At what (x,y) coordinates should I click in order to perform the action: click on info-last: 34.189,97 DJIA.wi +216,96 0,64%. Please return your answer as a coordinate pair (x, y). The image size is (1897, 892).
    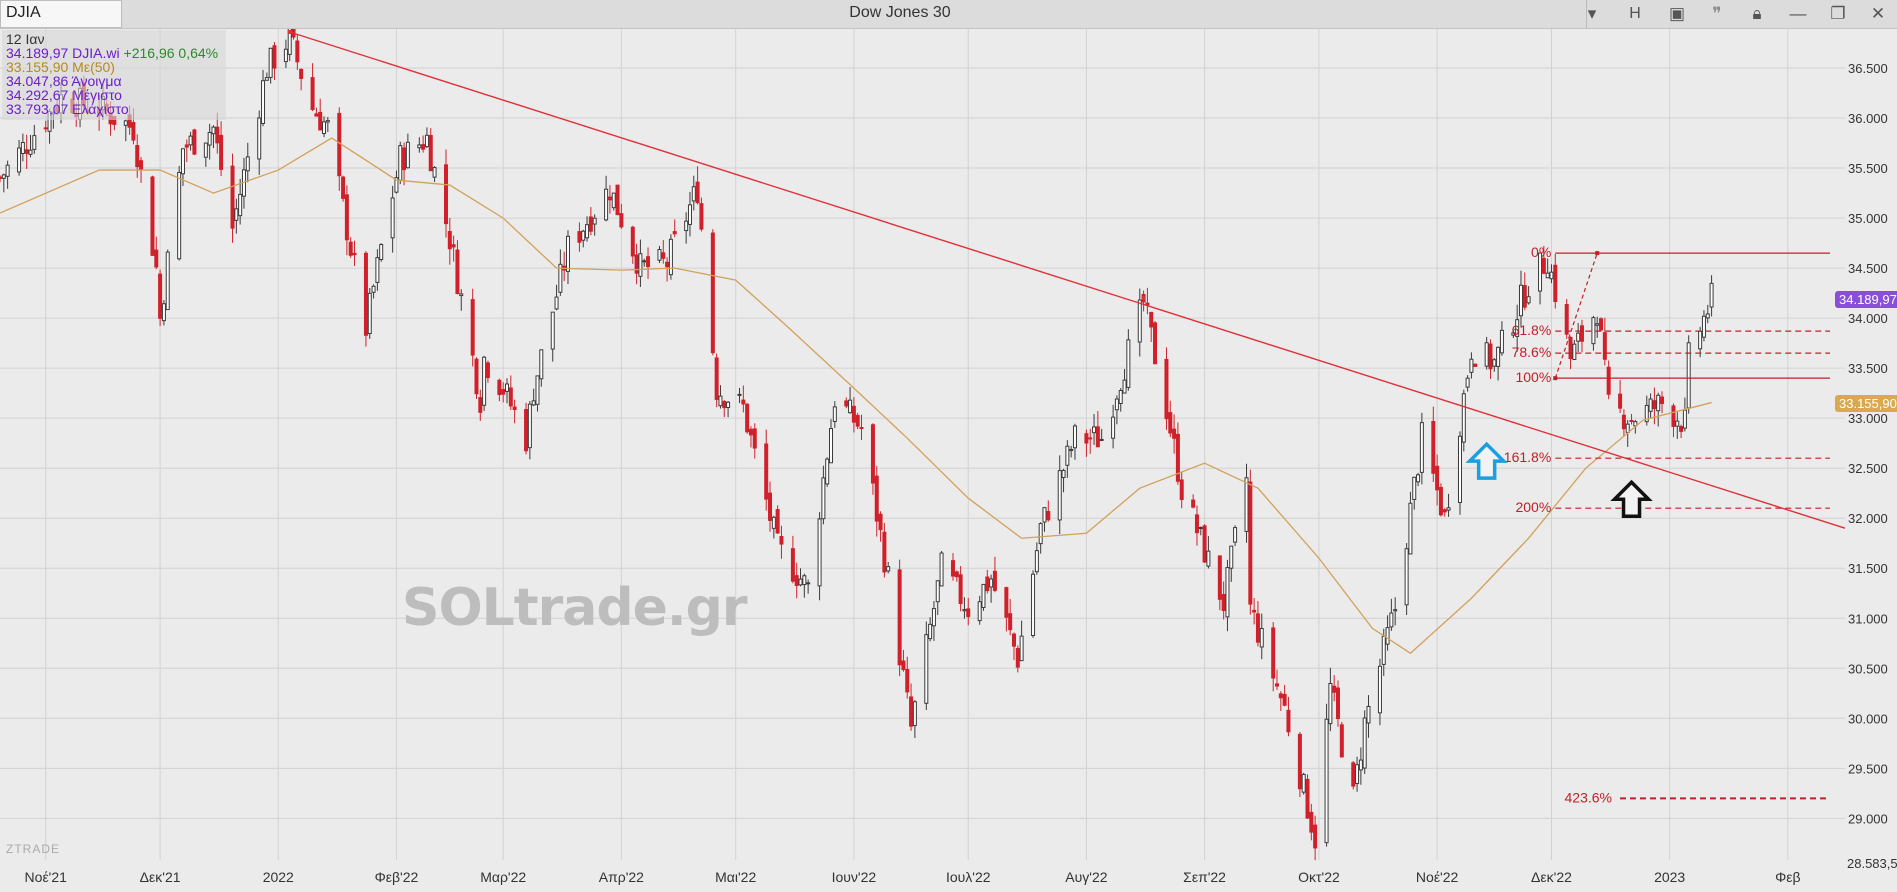
    Looking at the image, I should click on (112, 53).